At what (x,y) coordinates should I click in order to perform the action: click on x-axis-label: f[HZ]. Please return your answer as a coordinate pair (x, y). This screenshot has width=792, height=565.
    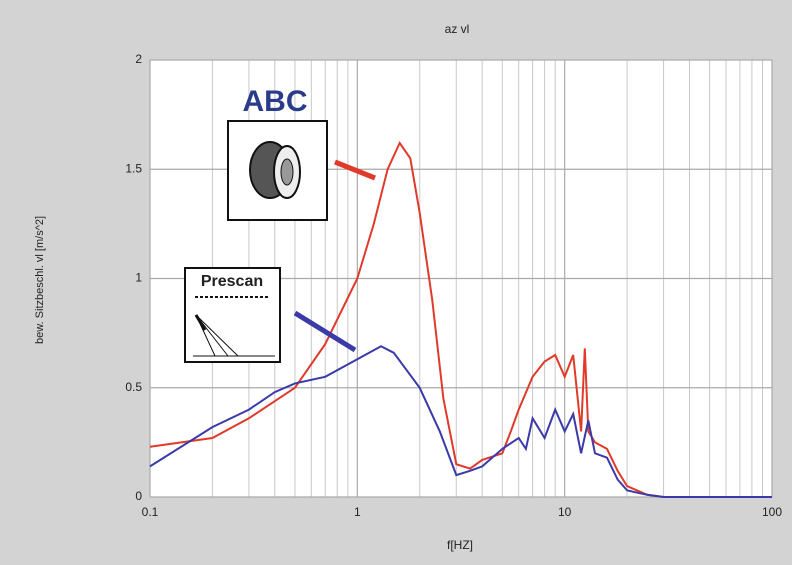
    Looking at the image, I should click on (460, 545).